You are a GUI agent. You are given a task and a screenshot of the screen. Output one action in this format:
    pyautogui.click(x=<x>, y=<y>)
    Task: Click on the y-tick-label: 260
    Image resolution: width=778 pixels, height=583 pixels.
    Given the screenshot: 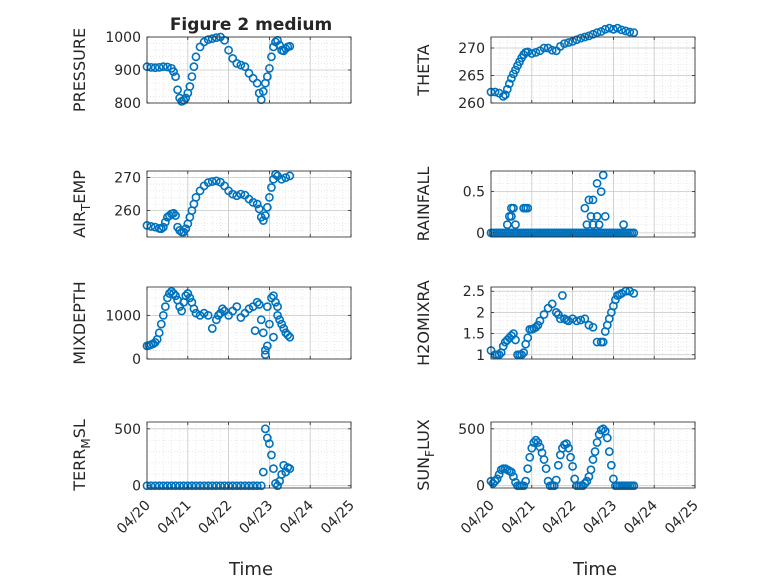 What is the action you would take?
    pyautogui.click(x=127, y=212)
    